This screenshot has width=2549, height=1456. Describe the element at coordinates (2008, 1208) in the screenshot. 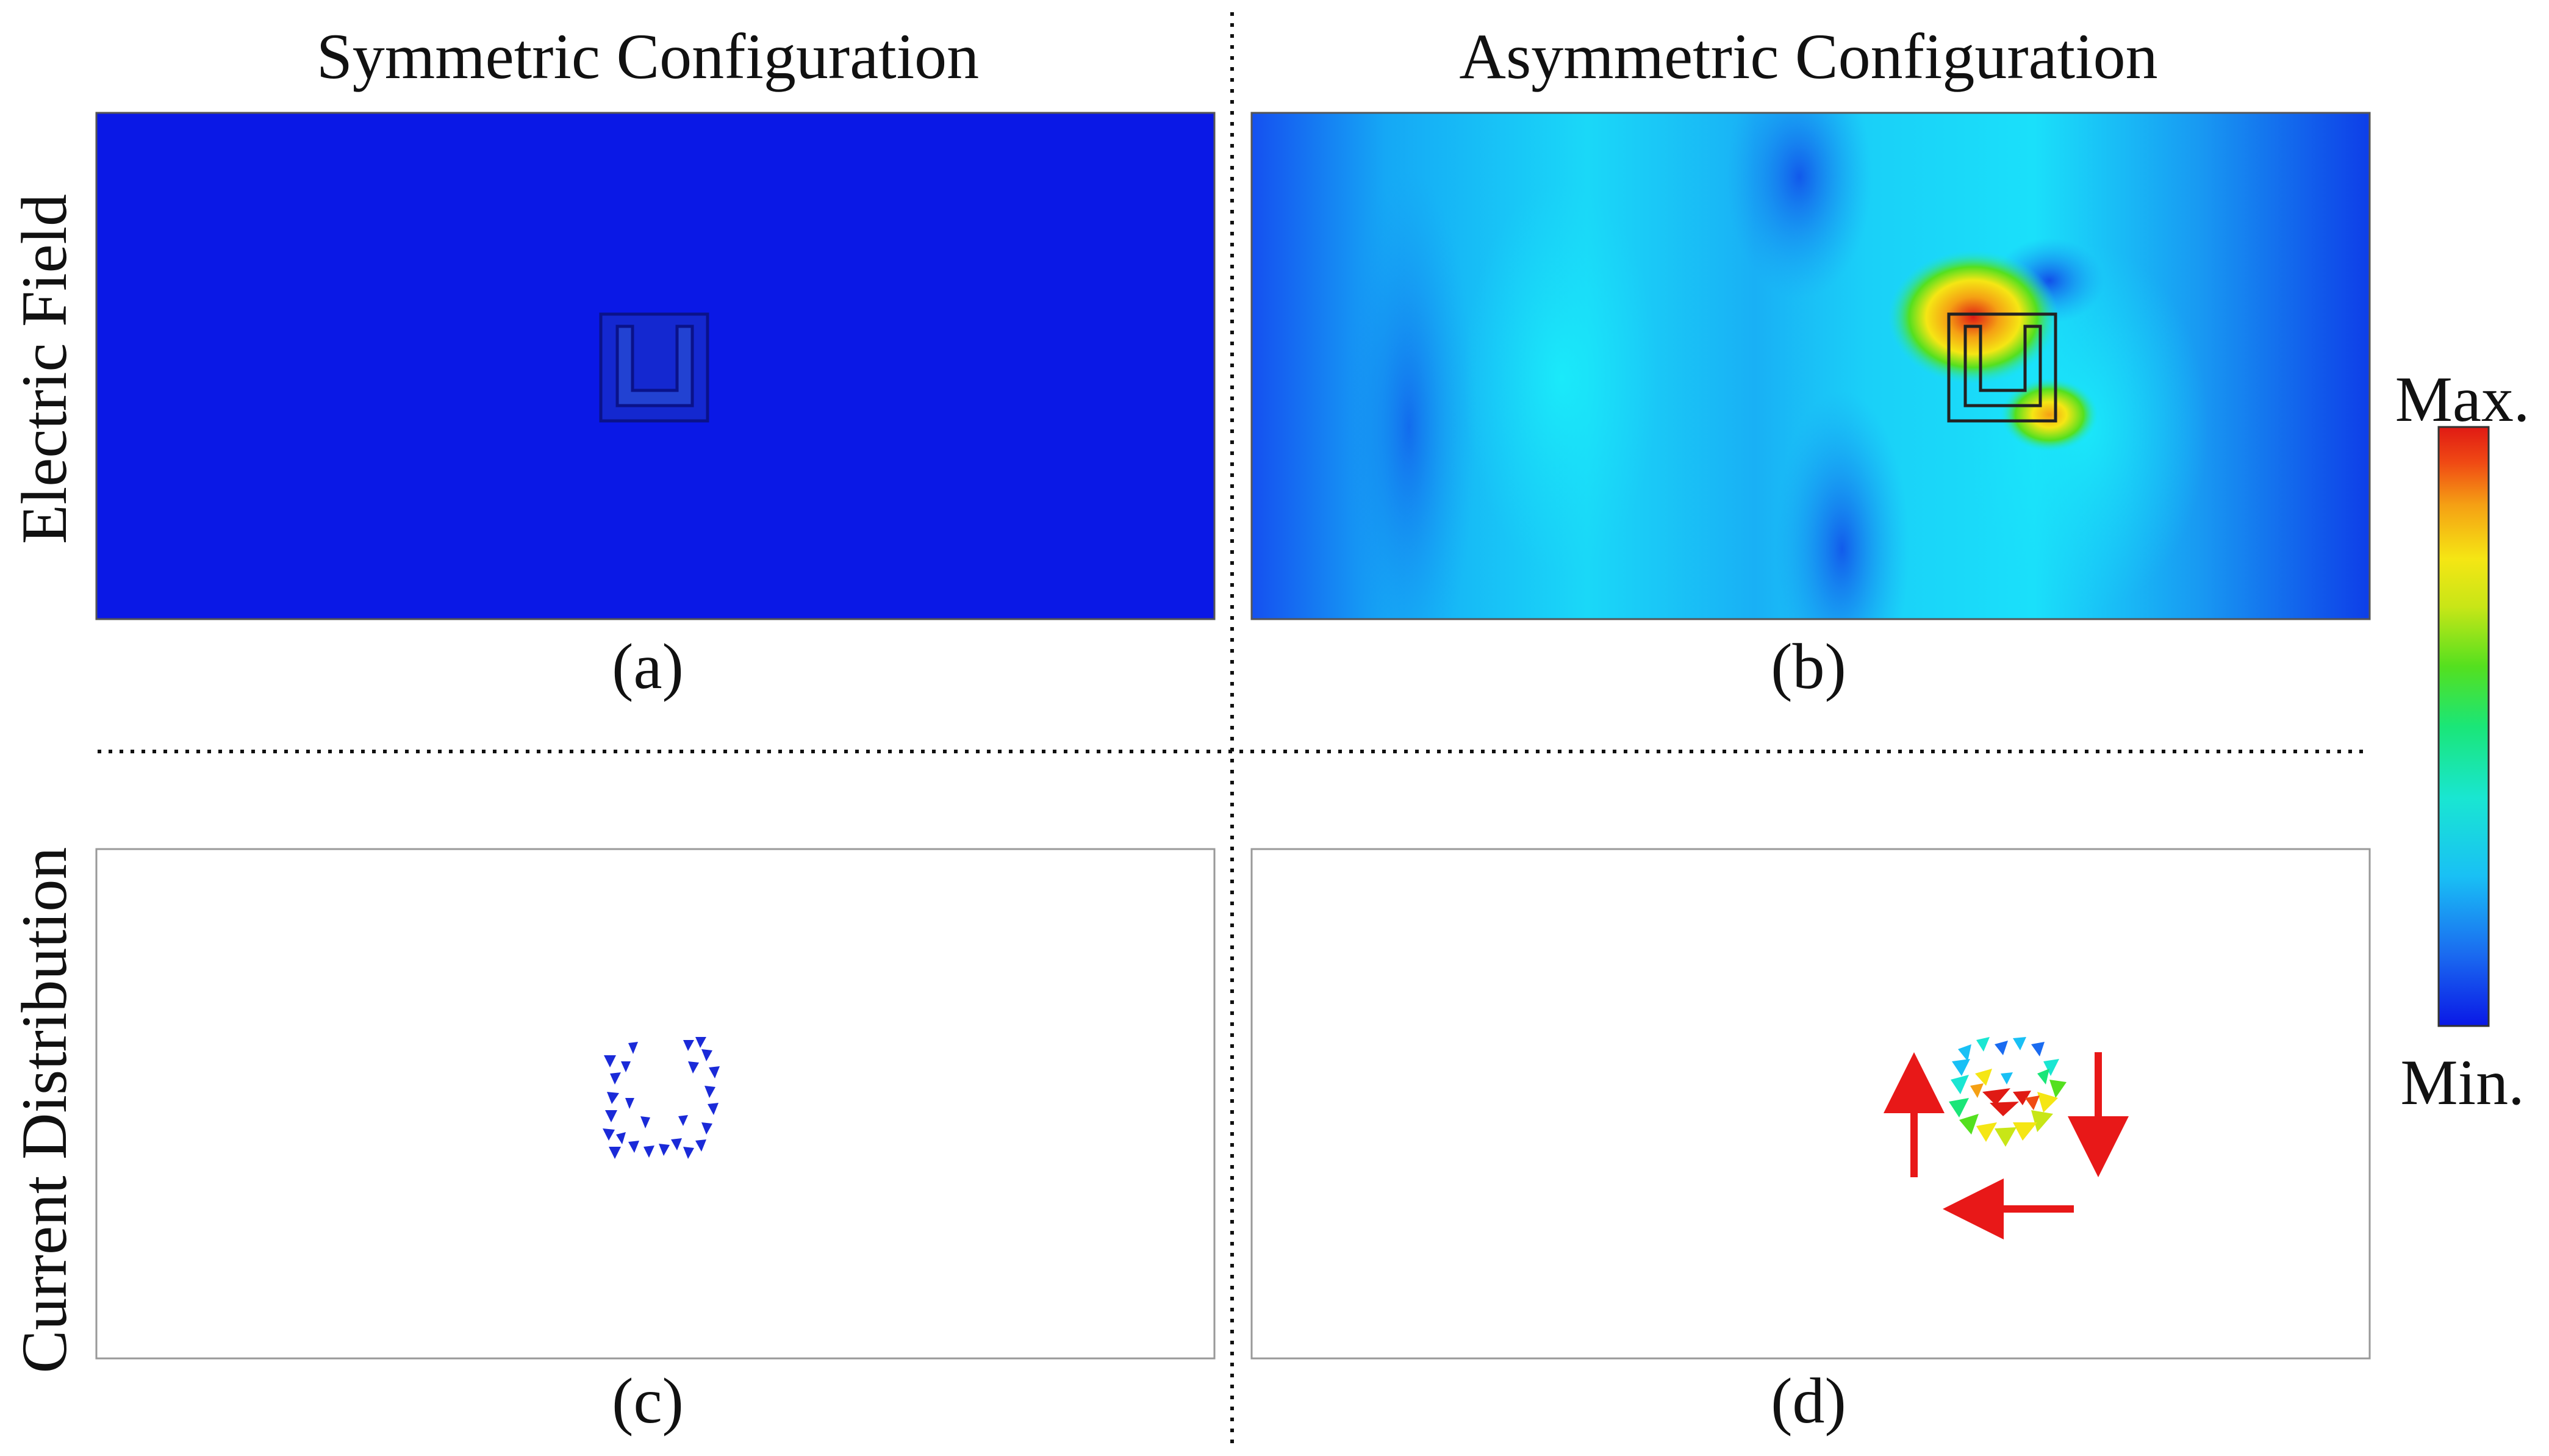

I see `left-arrow-icon` at that location.